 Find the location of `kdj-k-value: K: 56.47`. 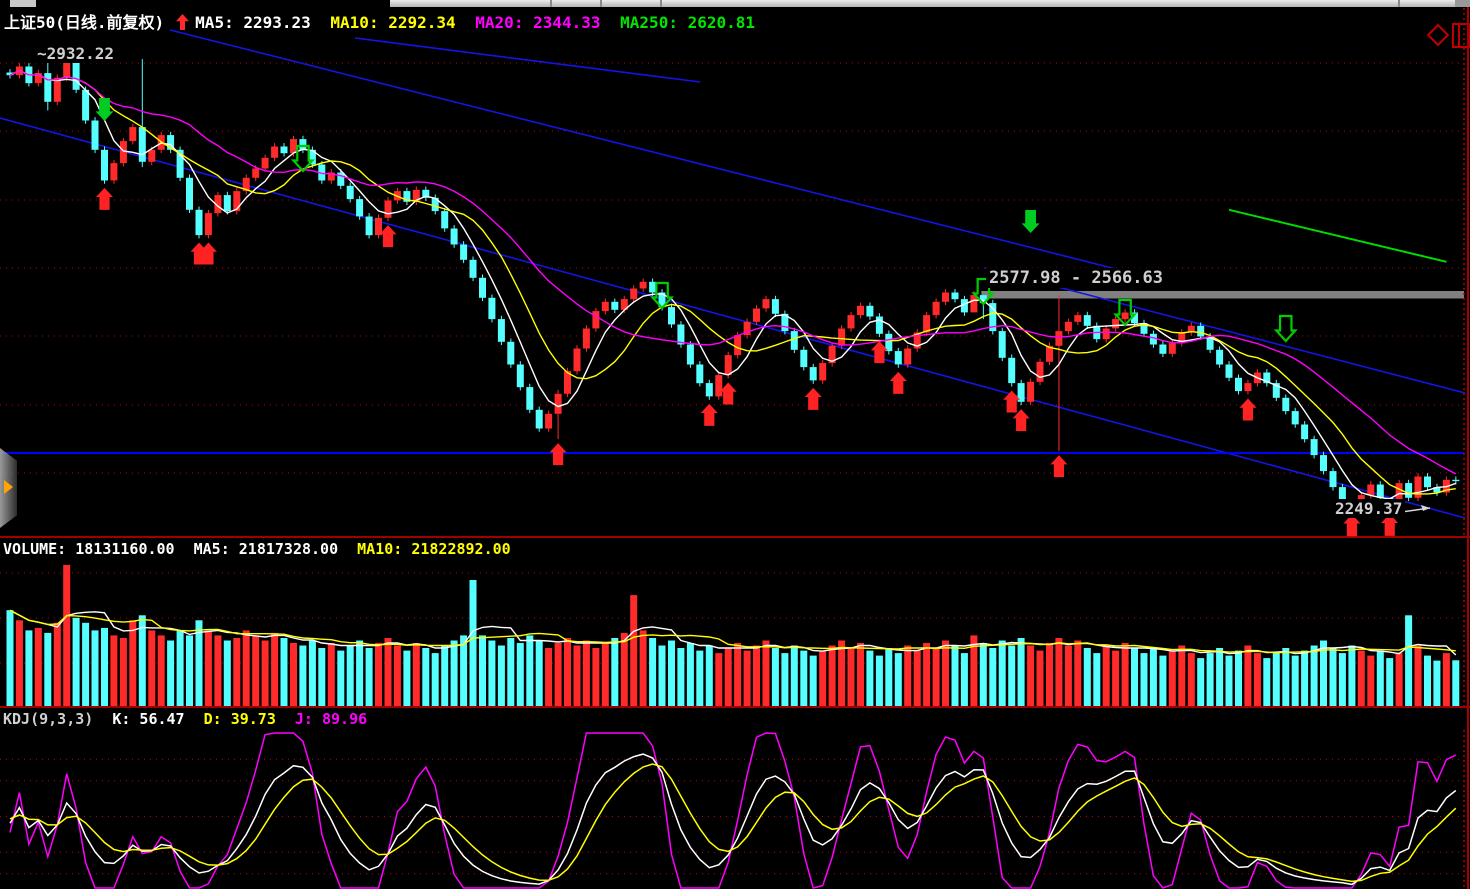

kdj-k-value: K: 56.47 is located at coordinates (148, 719).